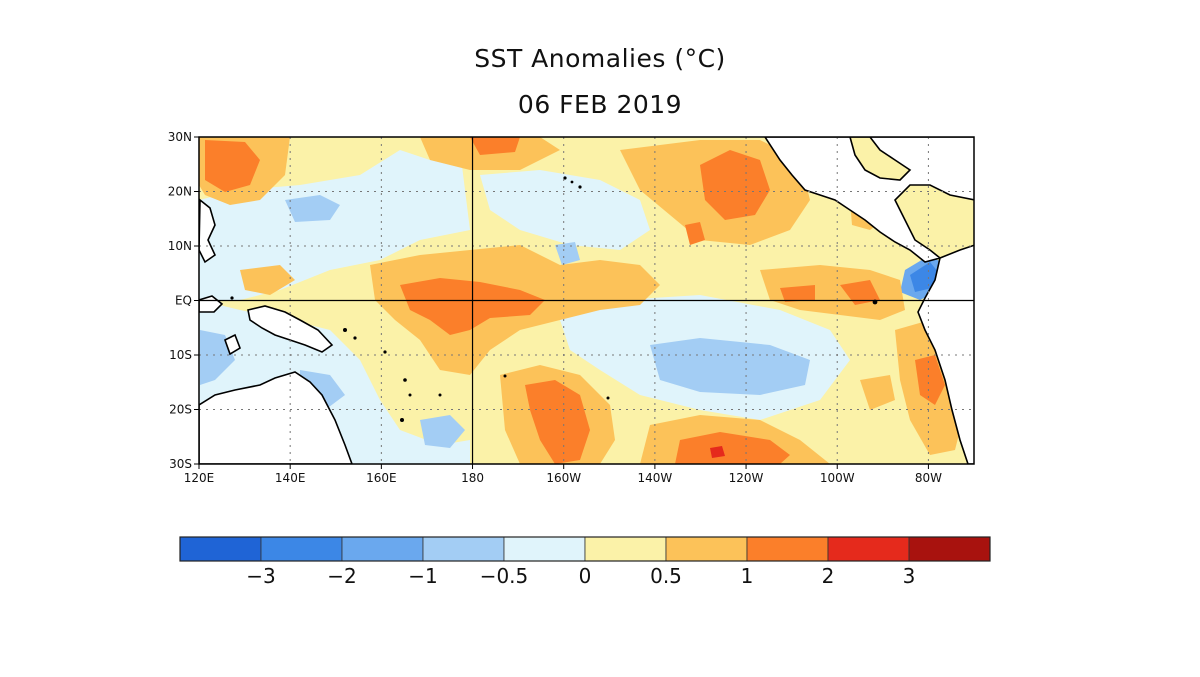 This screenshot has width=1200, height=677. What do you see at coordinates (180, 137) in the screenshot?
I see `lat-tick-label: 30N` at bounding box center [180, 137].